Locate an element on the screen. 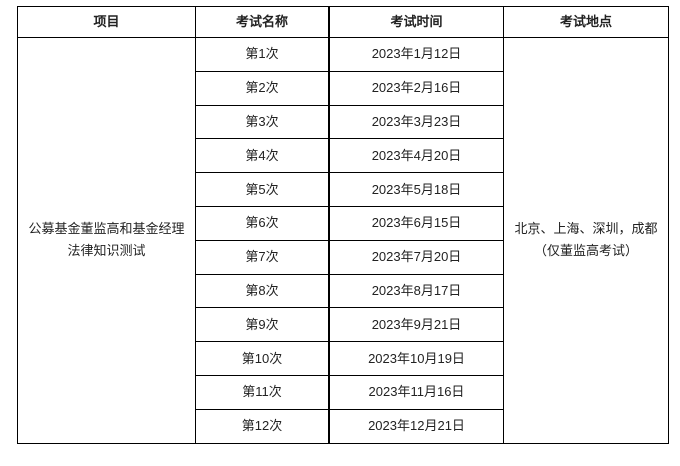 The width and height of the screenshot is (680, 466). exam-name-cell: 第1次 is located at coordinates (262, 54).